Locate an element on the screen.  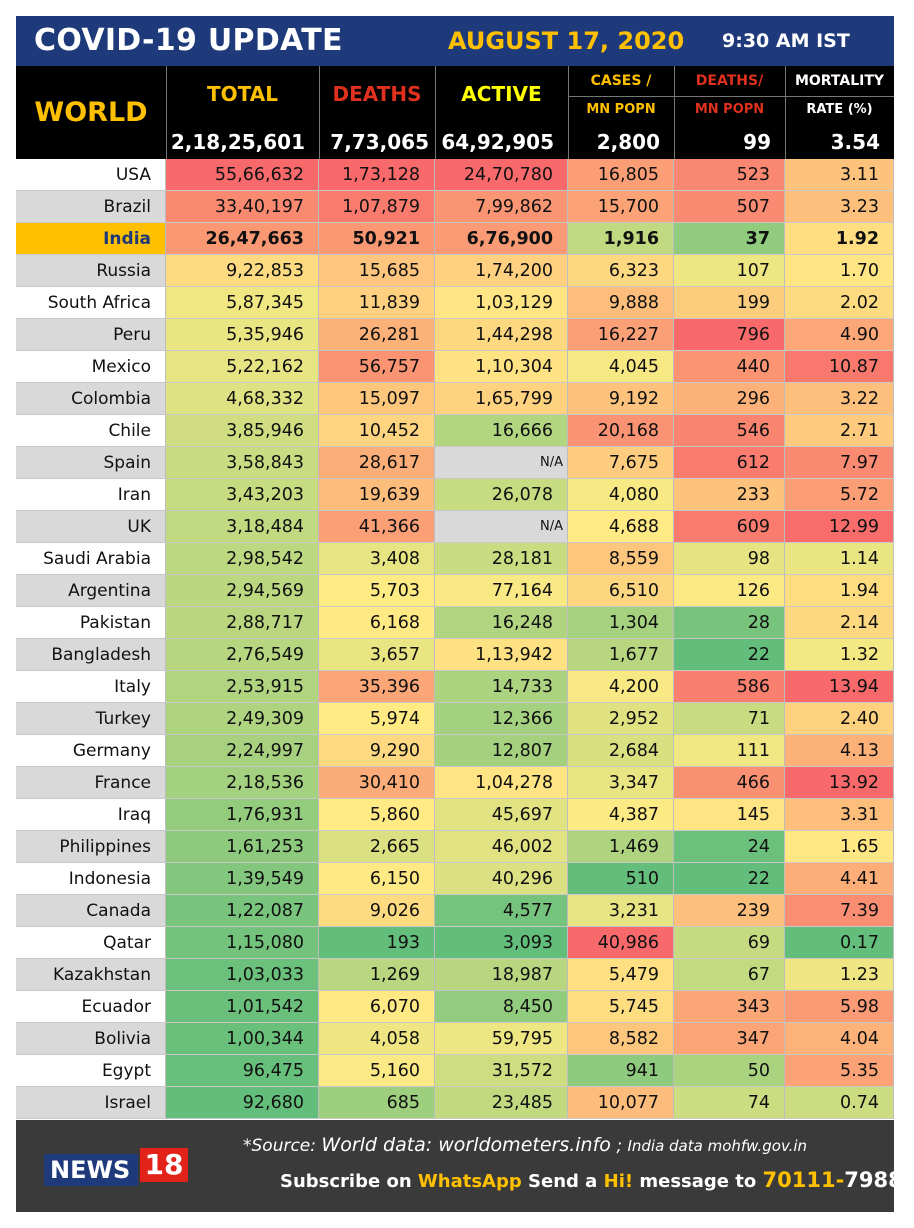
cell-deaths-mn: 233 is located at coordinates (729, 495).